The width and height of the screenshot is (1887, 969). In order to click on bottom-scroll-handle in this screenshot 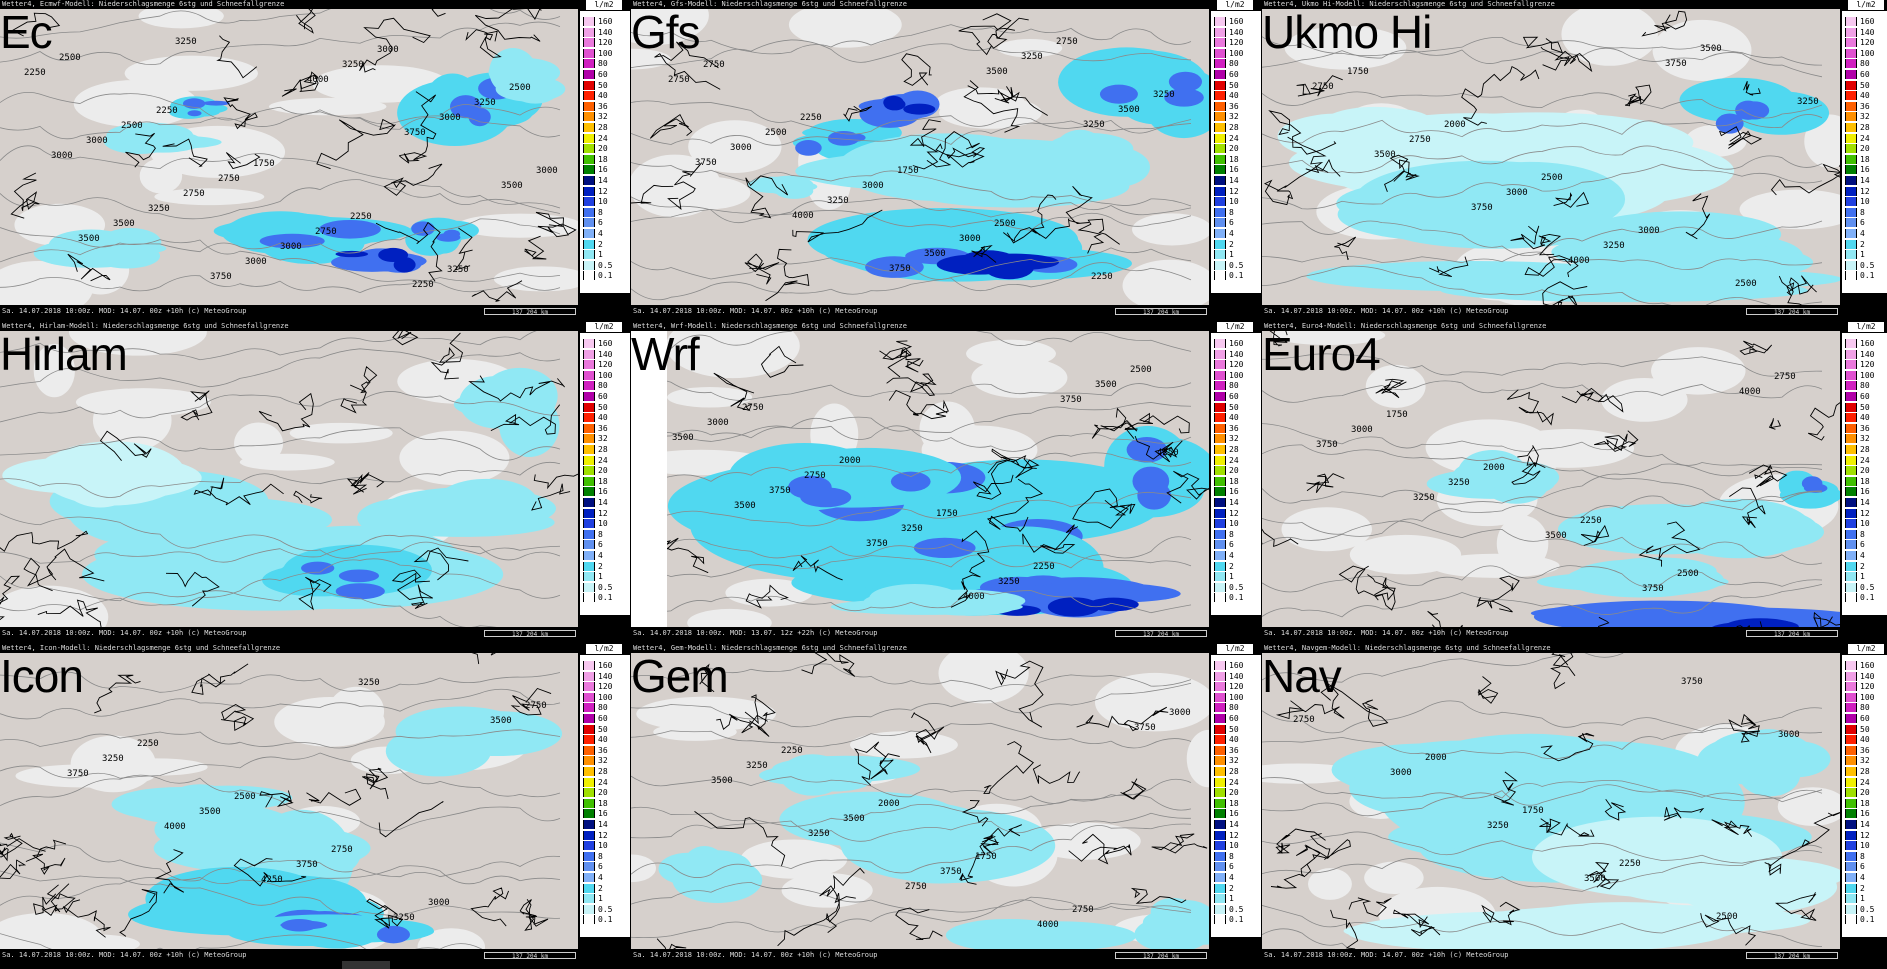, I will do `click(366, 965)`.